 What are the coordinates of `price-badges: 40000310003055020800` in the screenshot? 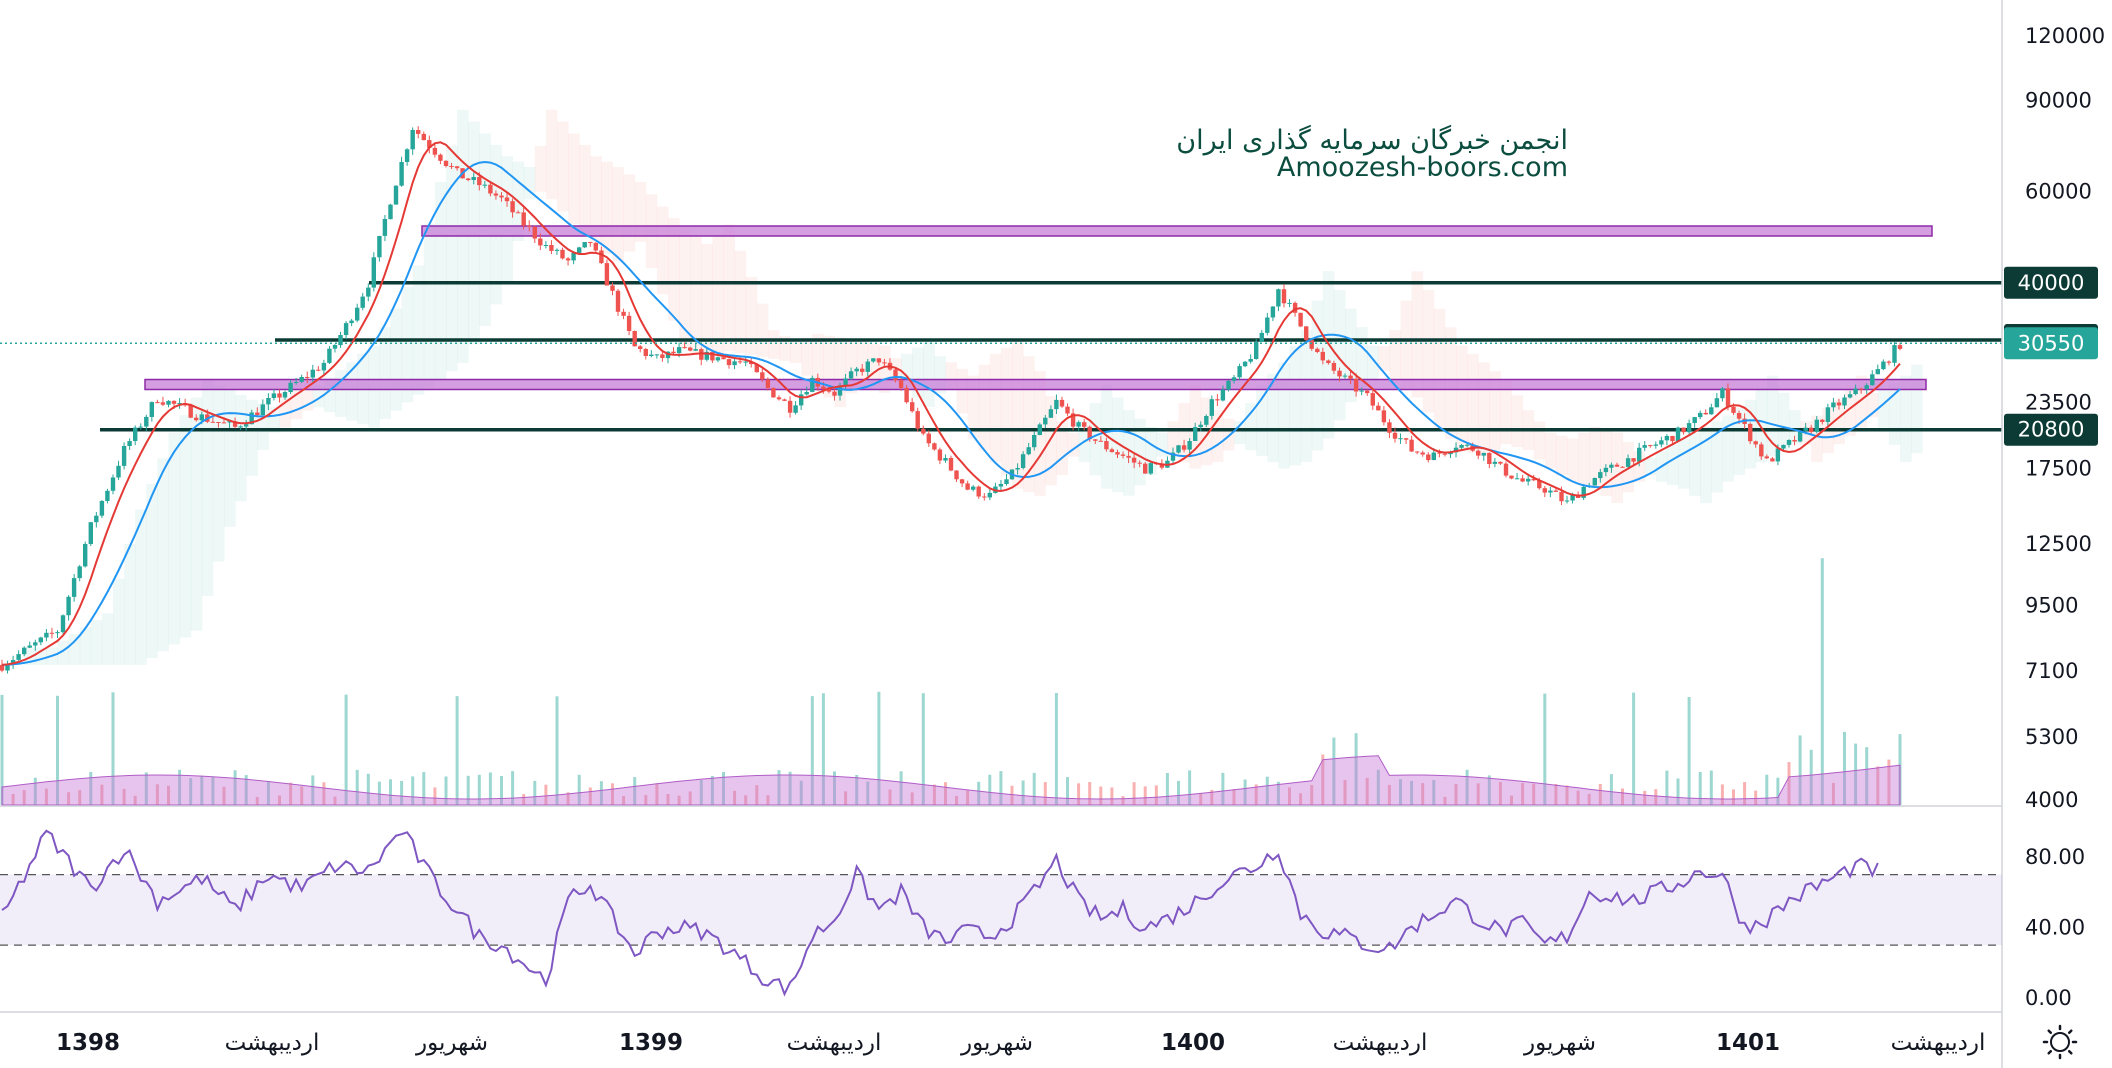 It's located at (2051, 356).